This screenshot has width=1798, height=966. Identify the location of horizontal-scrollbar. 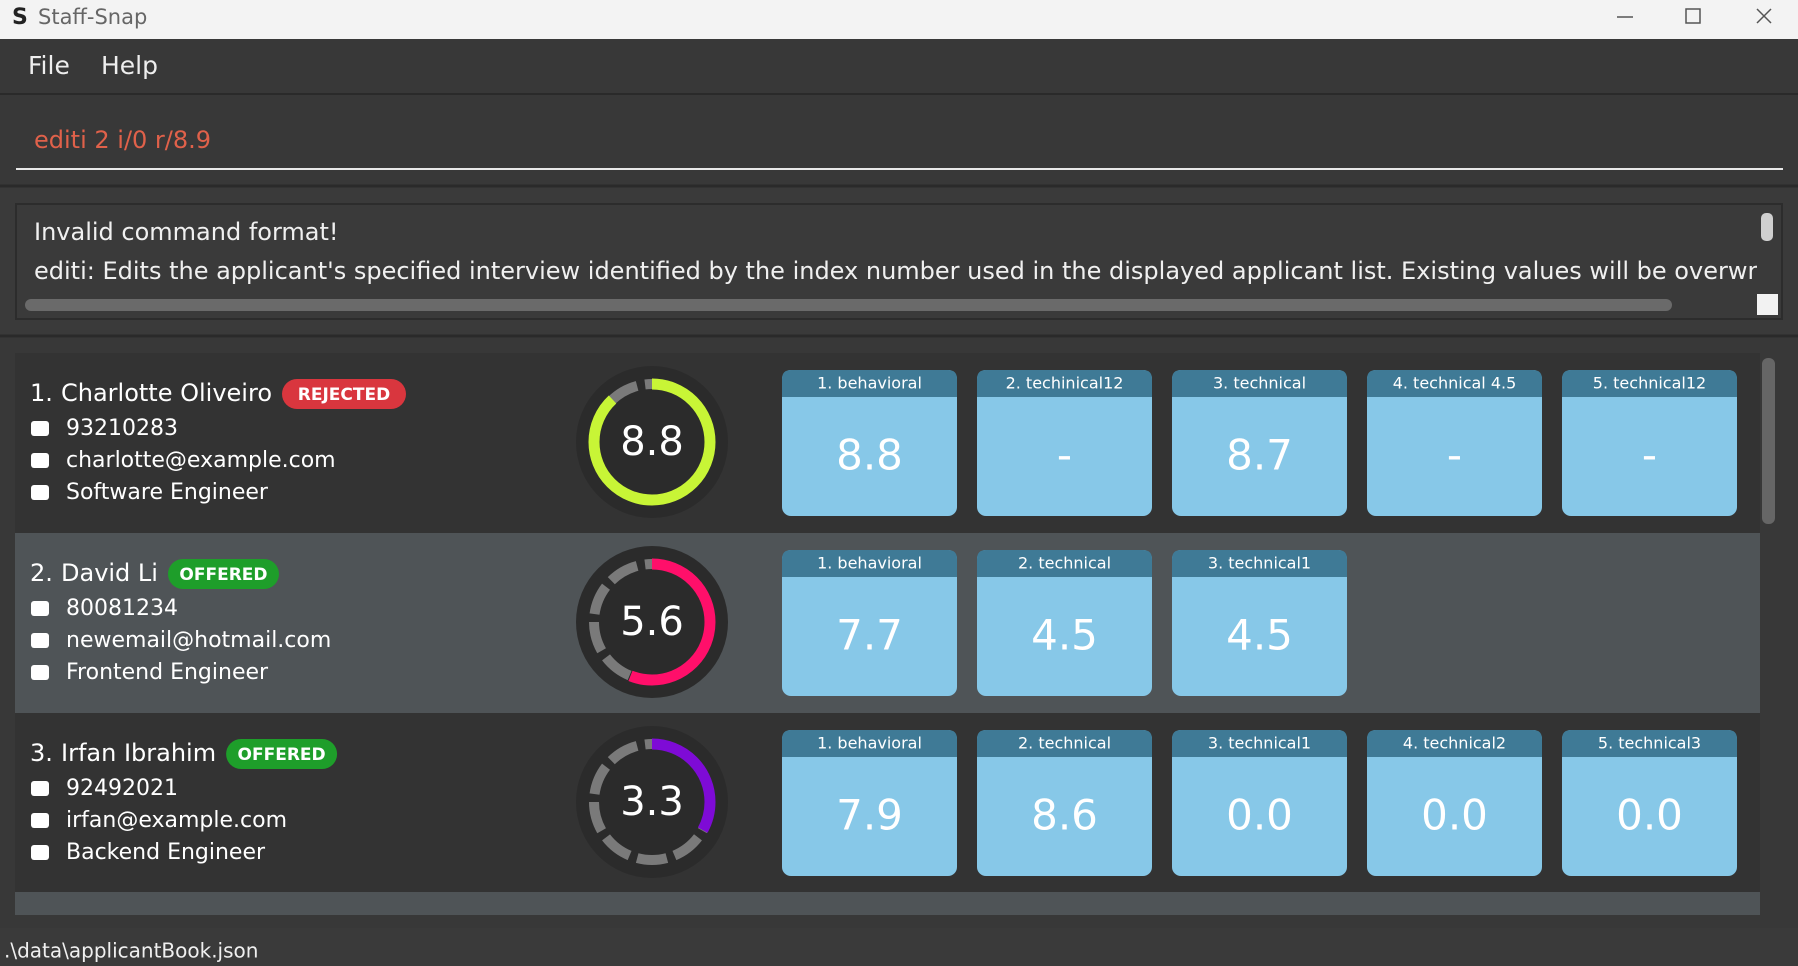
(848, 305).